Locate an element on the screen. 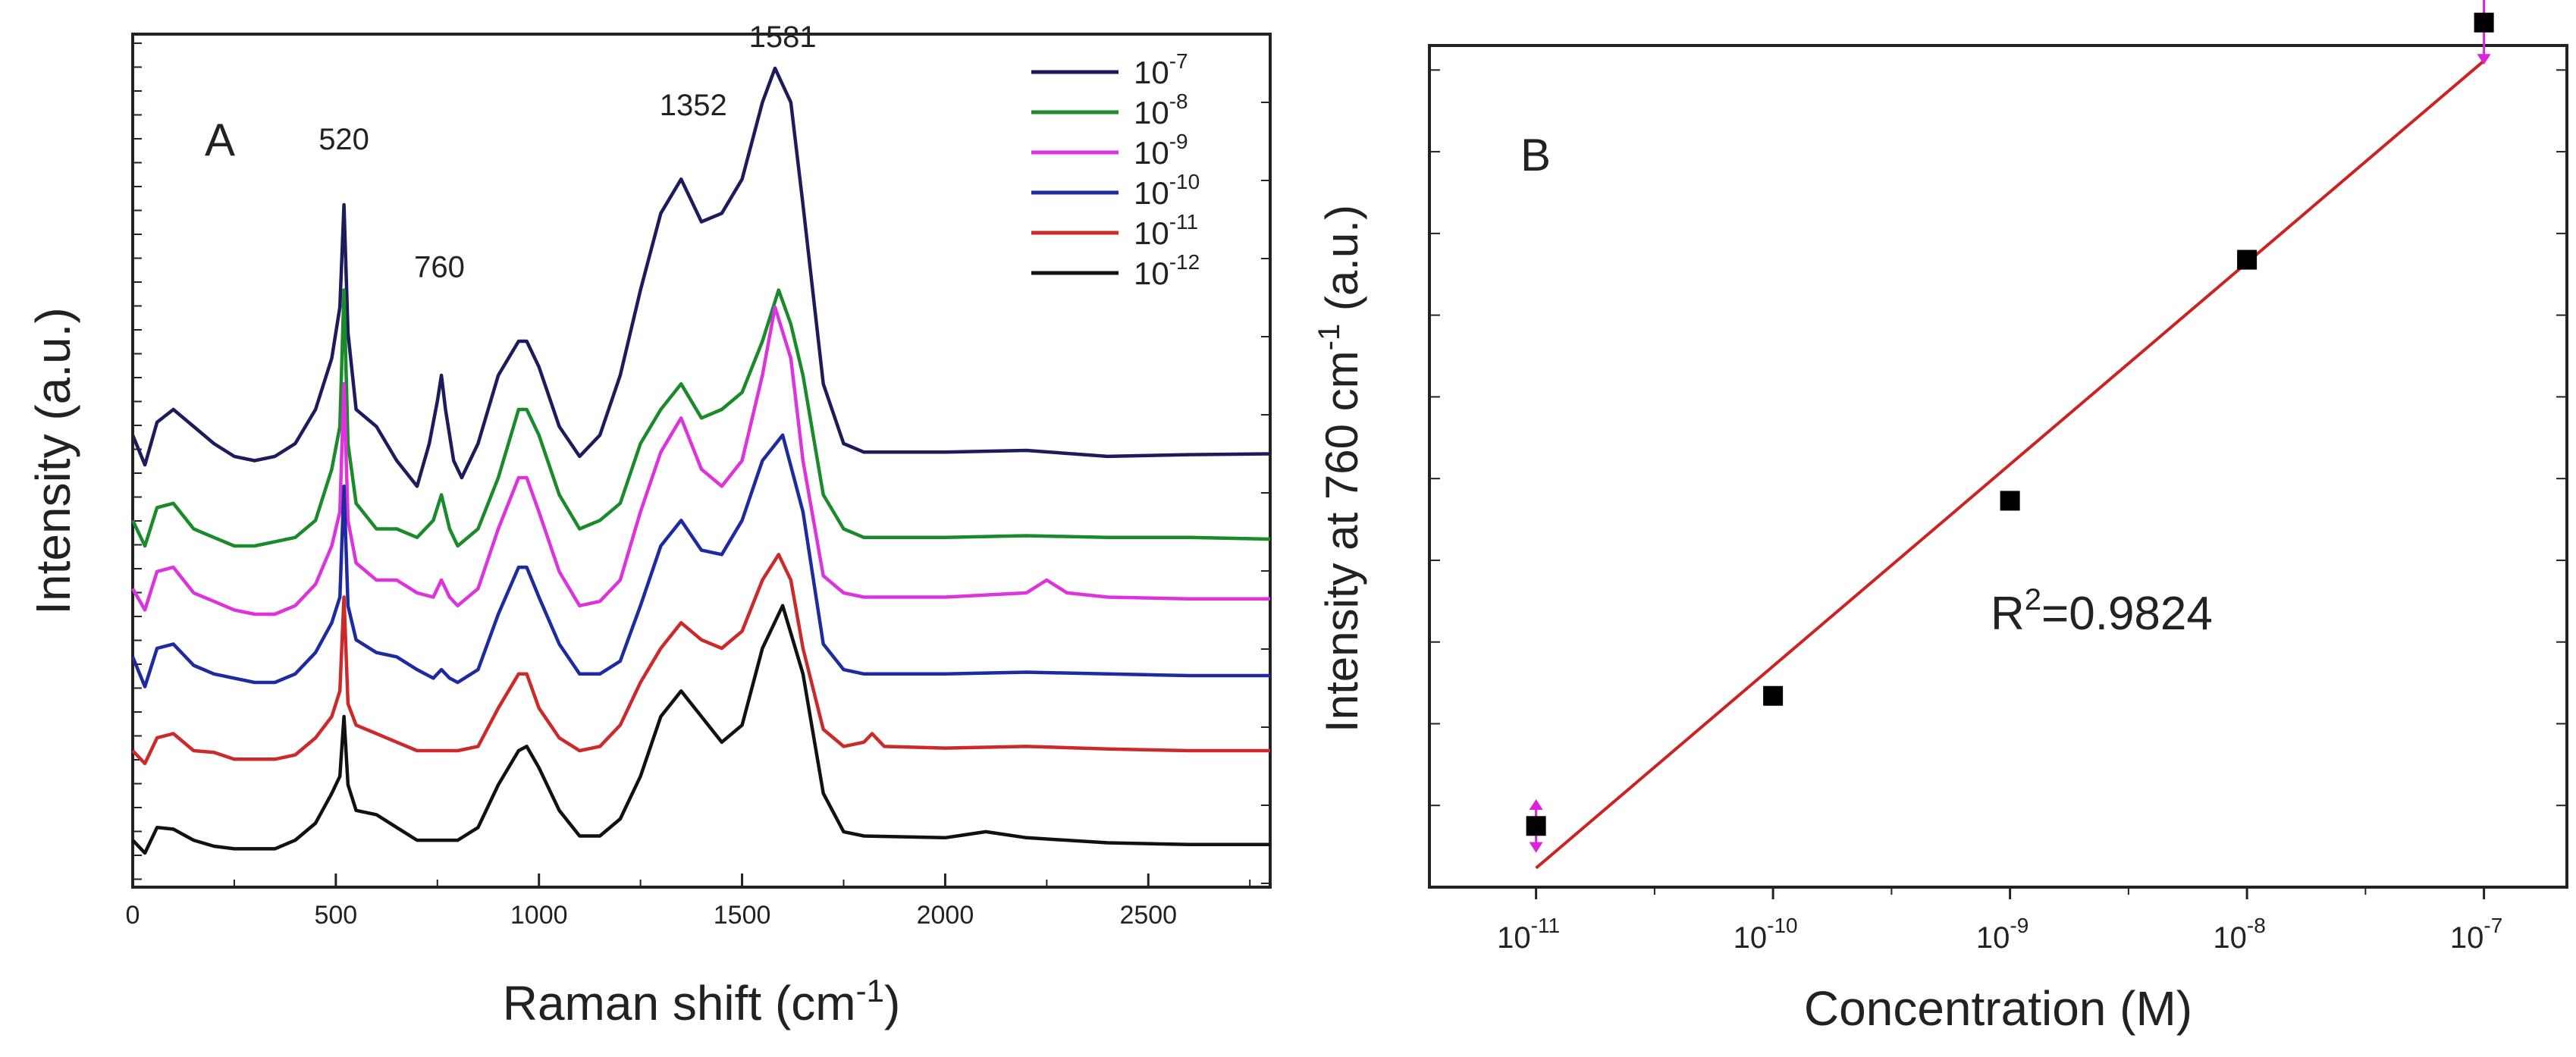 This screenshot has height=1057, width=2576. legend-label: 10-12 is located at coordinates (1167, 270).